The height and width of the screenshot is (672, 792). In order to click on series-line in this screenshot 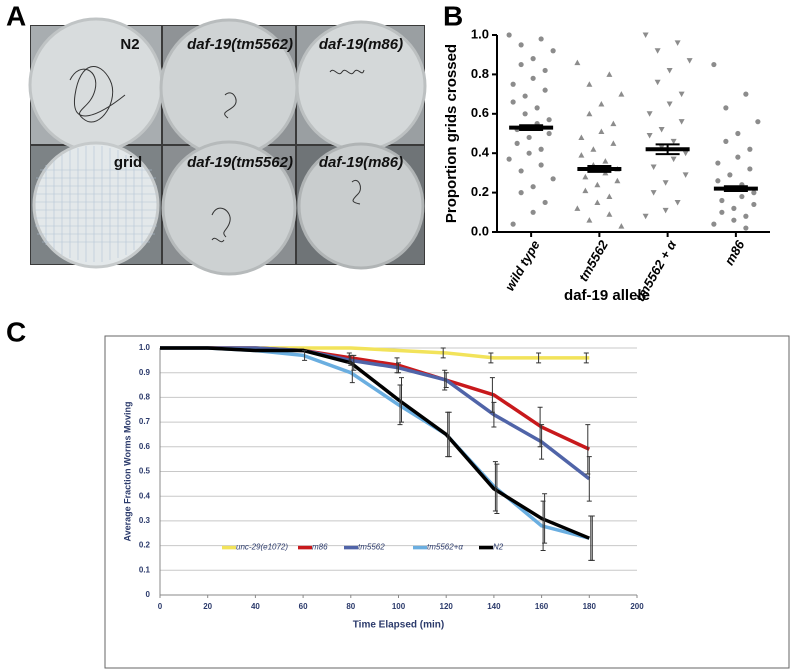, I will do `click(375, 413)`.